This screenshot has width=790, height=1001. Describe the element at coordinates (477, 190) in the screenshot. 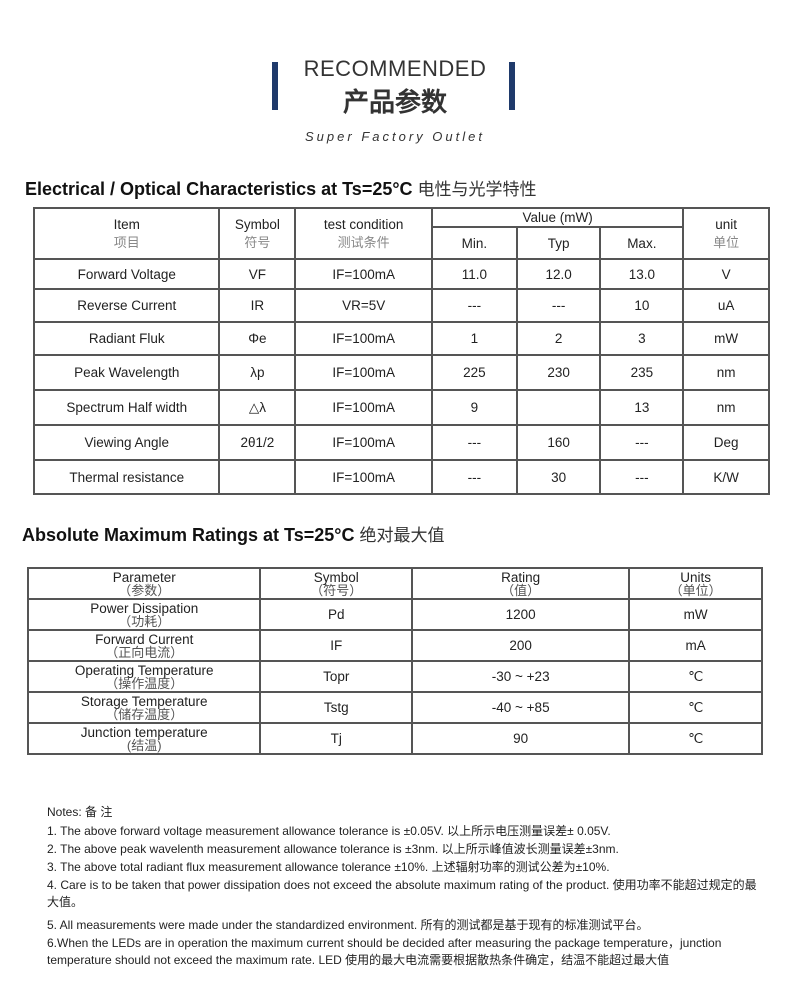

I see `electrical-title-cn: 电性与光学特性` at that location.